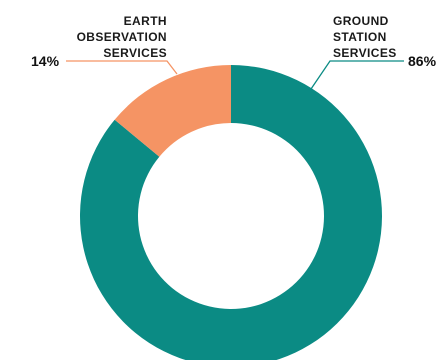 Image resolution: width=446 pixels, height=360 pixels. Describe the element at coordinates (45, 61) in the screenshot. I see `value-label-earth-observation: 14%` at that location.